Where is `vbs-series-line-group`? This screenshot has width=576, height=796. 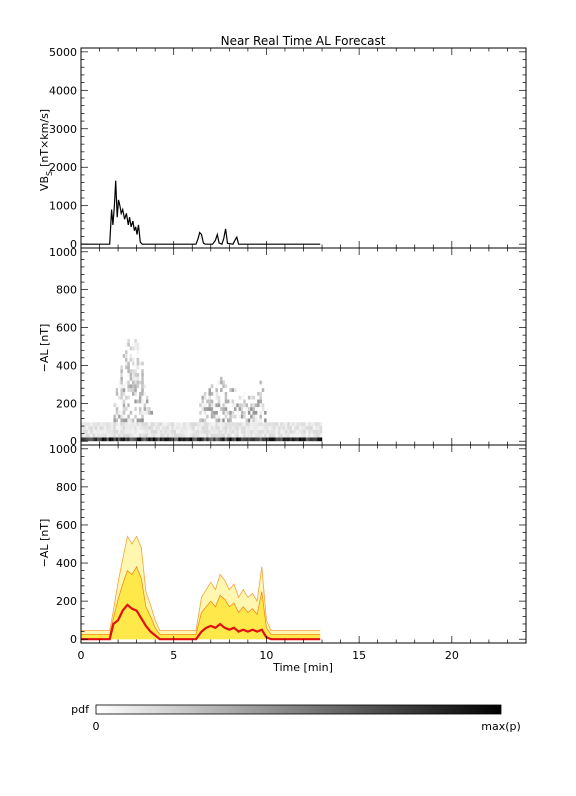 vbs-series-line-group is located at coordinates (201, 213).